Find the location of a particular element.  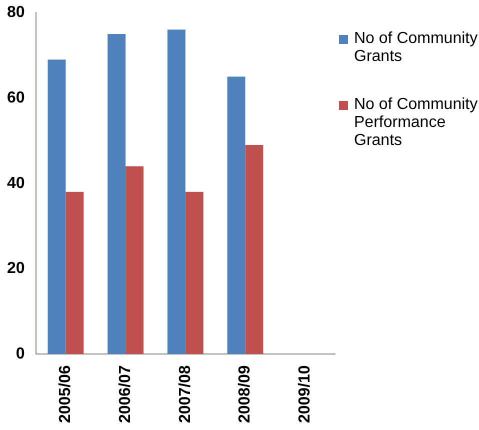

y-tick-label: 80 is located at coordinates (16, 13).